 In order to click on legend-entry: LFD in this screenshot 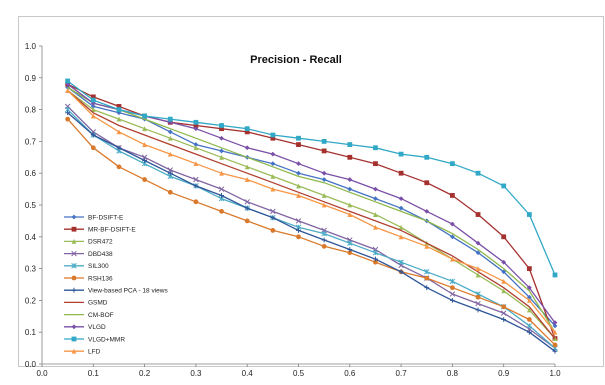, I will do `click(82, 352)`.